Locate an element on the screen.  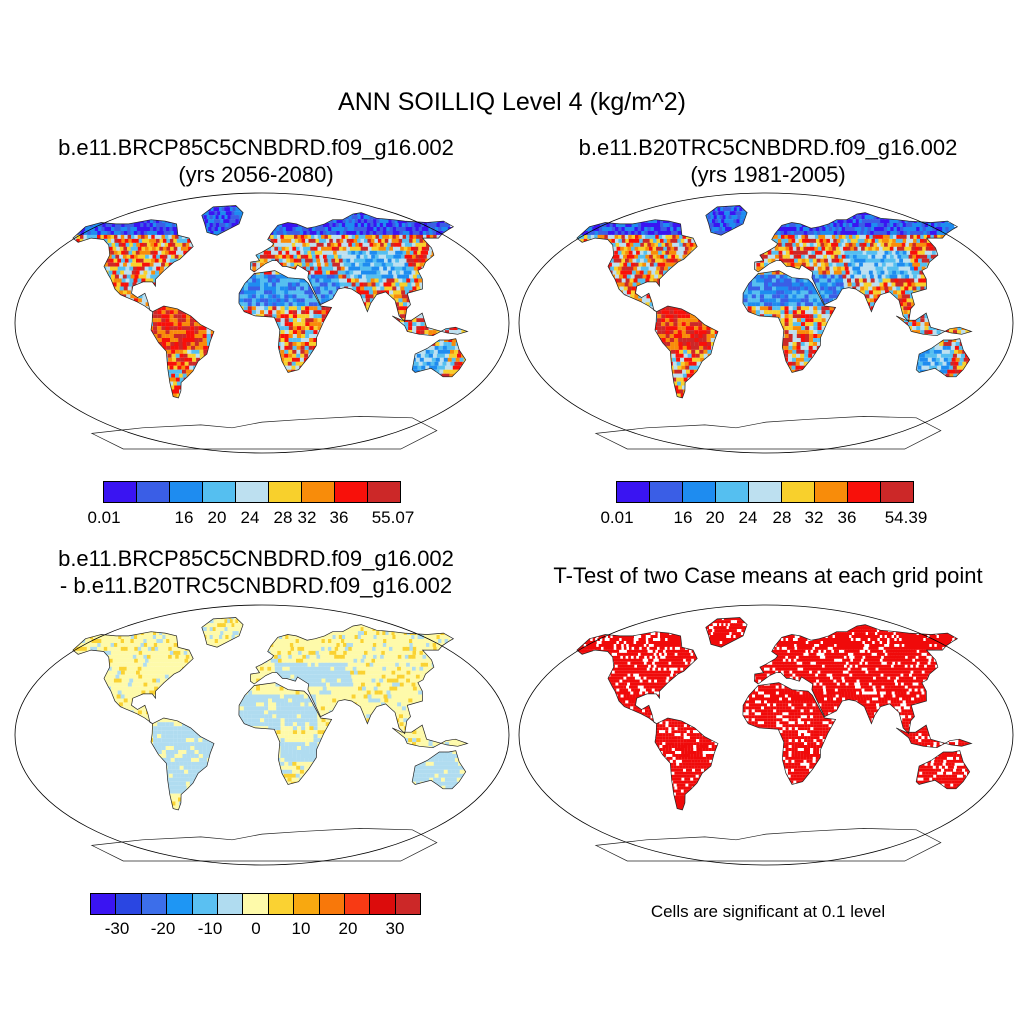
case2-tick-label: 16 is located at coordinates (683, 518).